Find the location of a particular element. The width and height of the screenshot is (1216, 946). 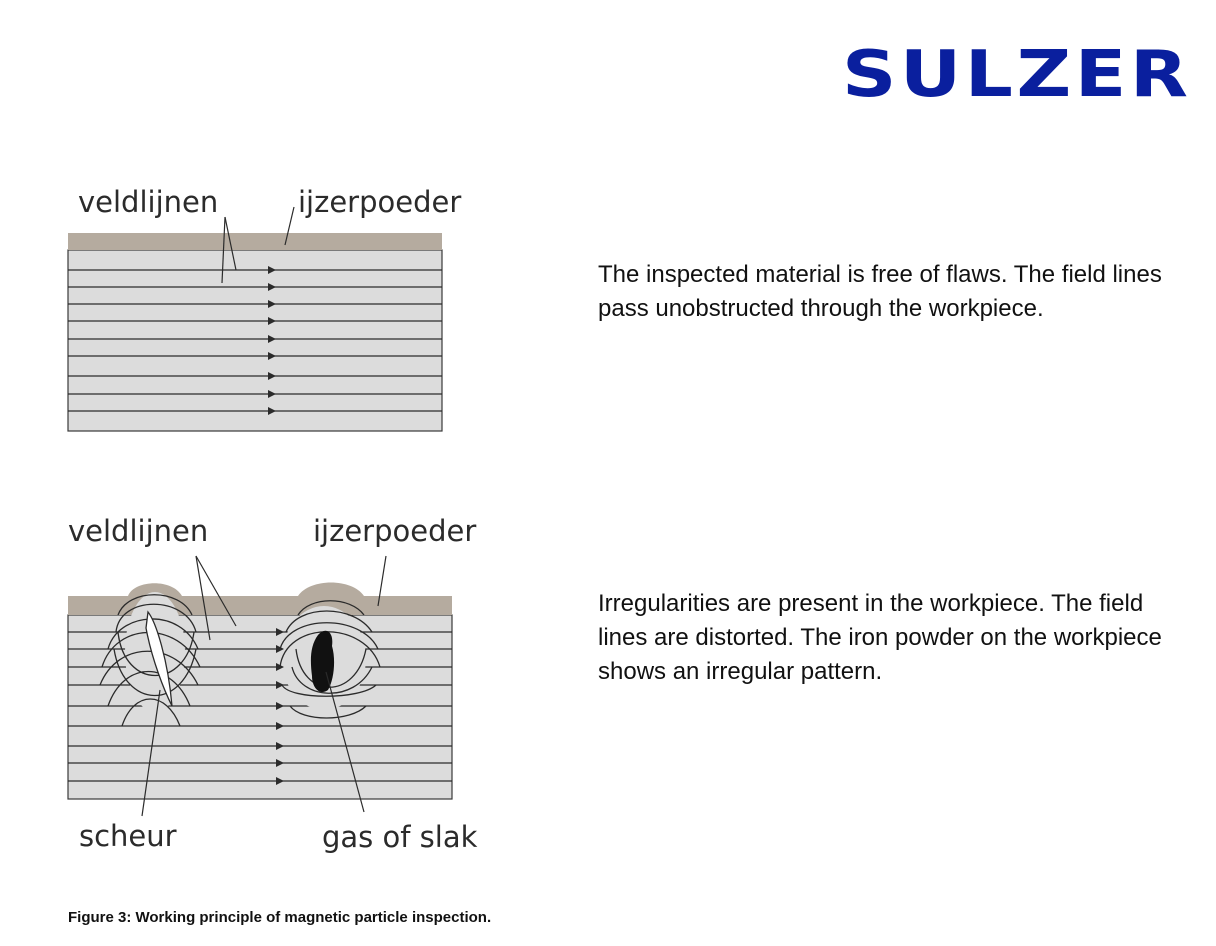

crack is located at coordinates (159, 658).